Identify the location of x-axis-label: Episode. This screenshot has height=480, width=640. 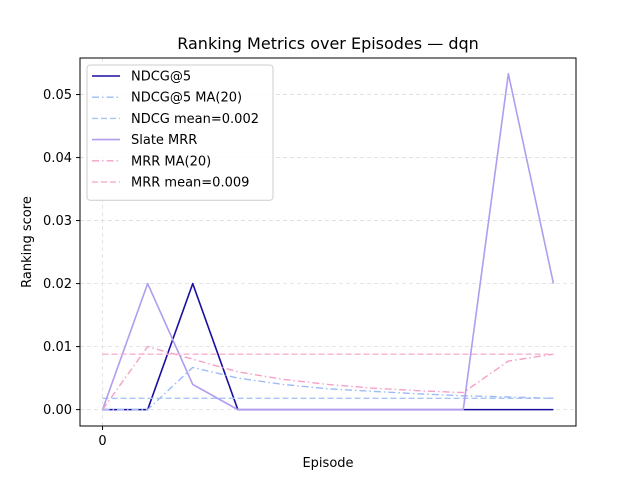
(327, 463).